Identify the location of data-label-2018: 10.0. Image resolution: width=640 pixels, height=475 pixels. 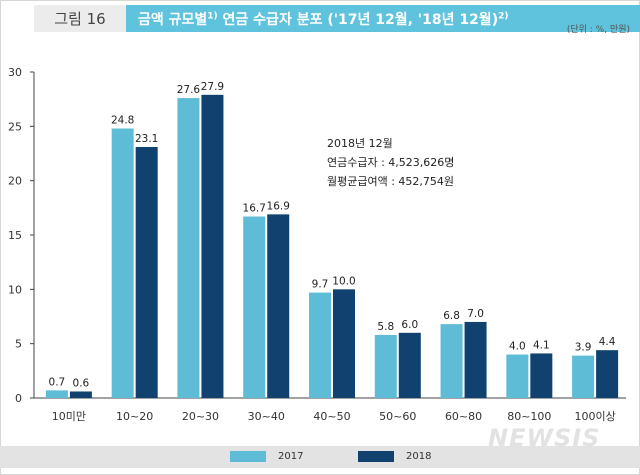
(343, 281).